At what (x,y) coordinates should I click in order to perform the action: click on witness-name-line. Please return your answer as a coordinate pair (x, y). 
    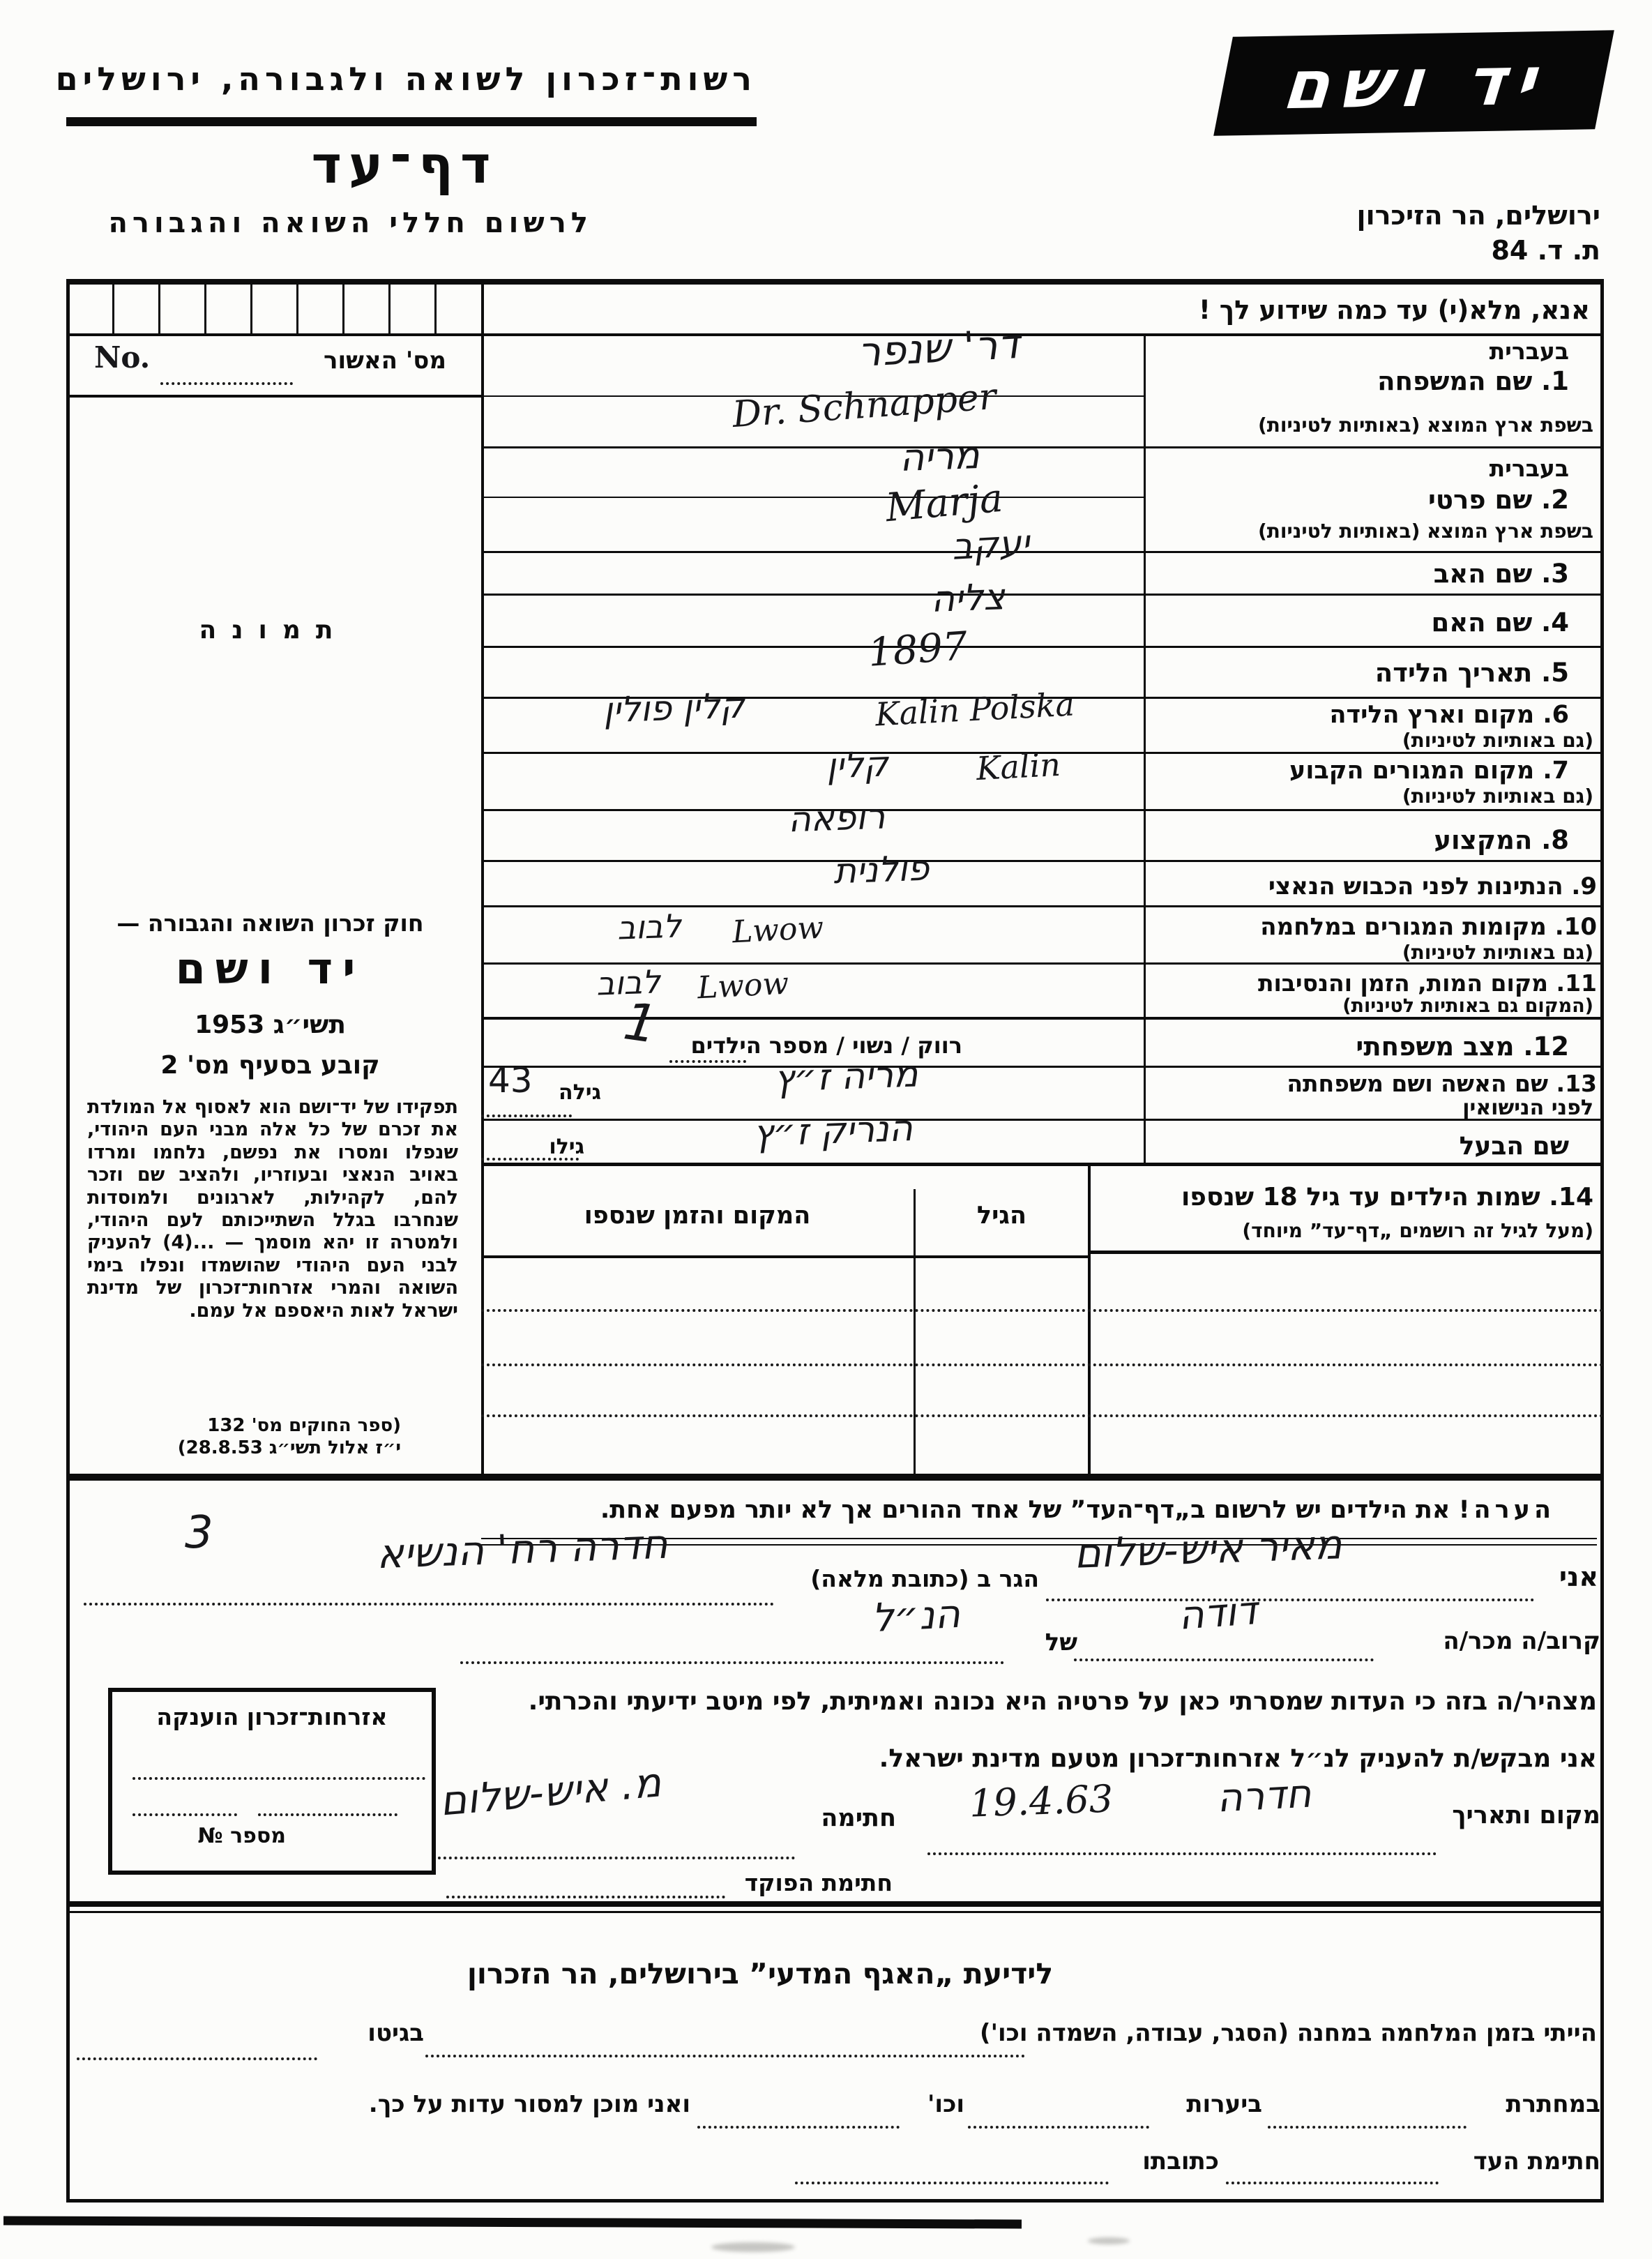
    Looking at the image, I should click on (1290, 1600).